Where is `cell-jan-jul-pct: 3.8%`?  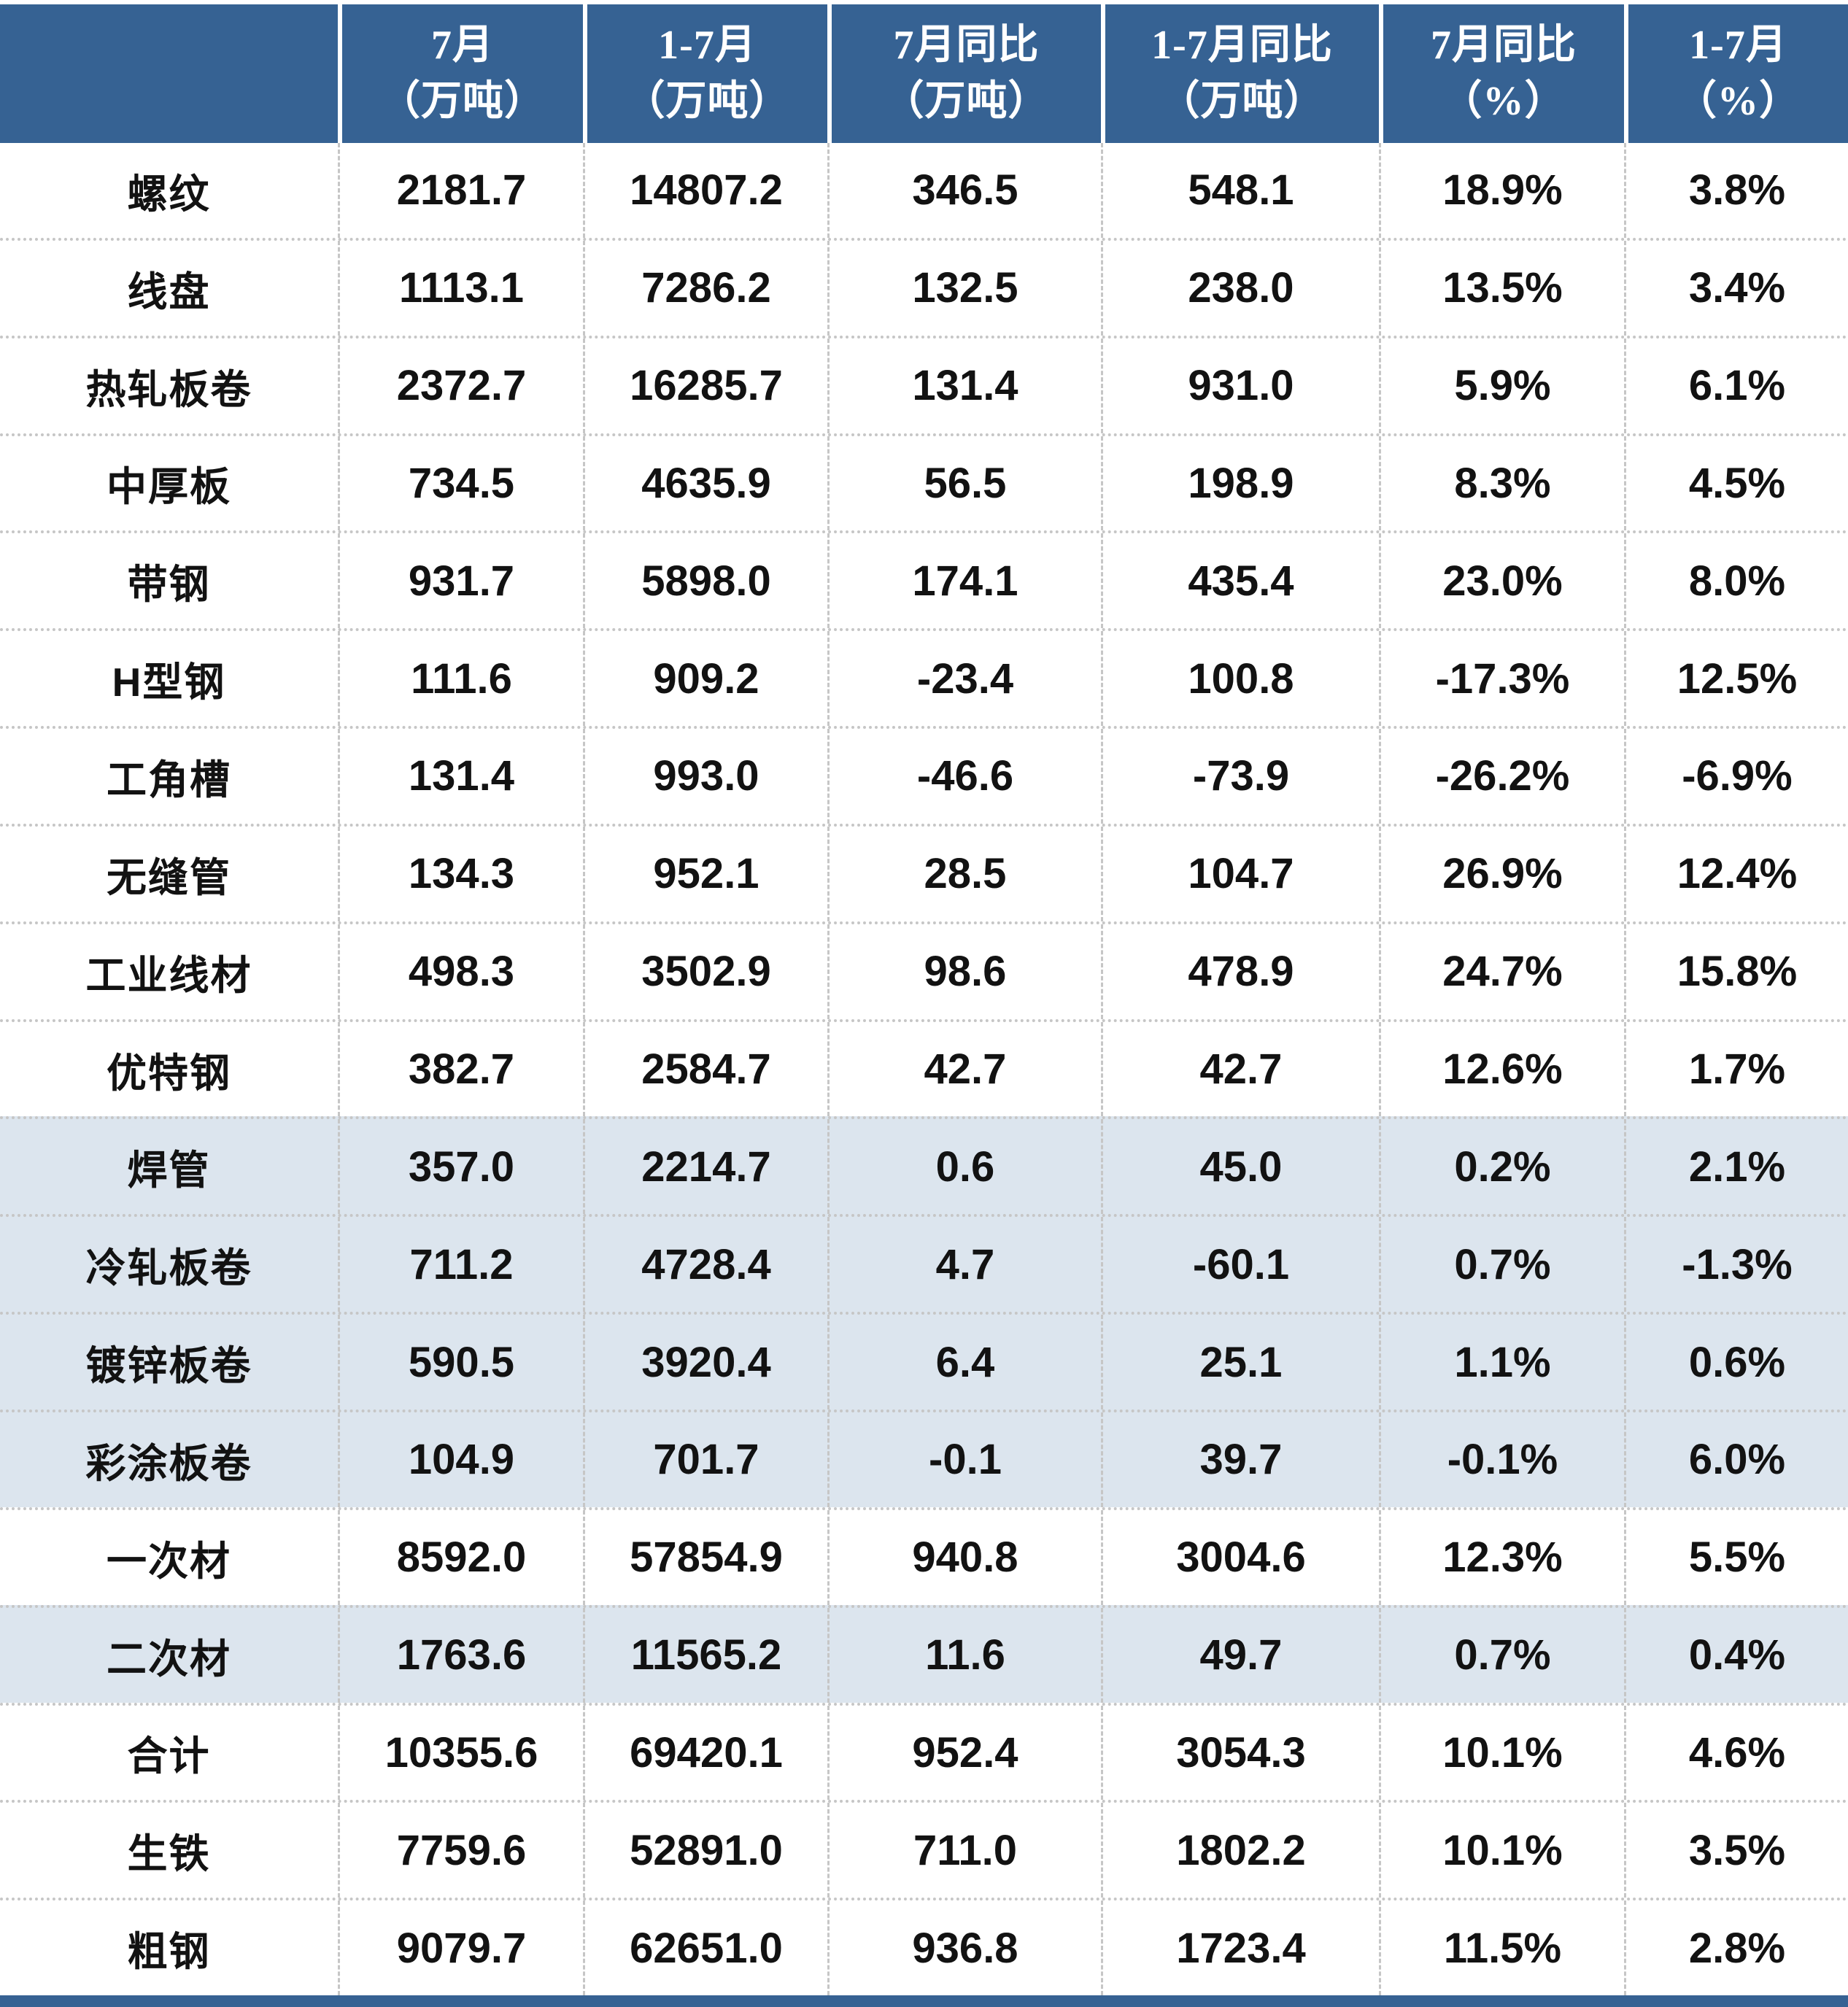
cell-jan-jul-pct: 3.8% is located at coordinates (1736, 191).